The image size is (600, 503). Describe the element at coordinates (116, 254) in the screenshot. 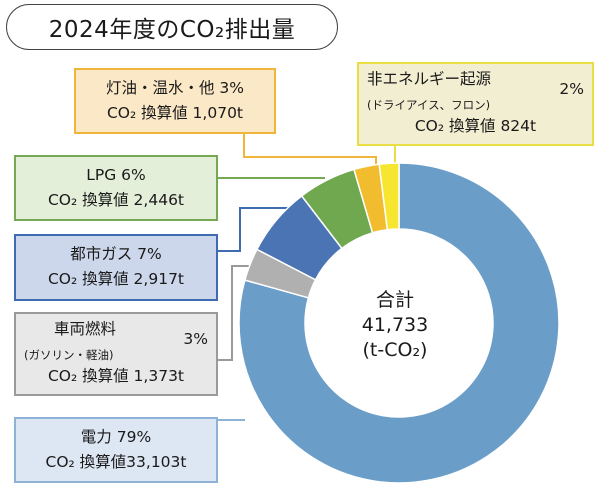

I see `label-gas-name: 都市ガス 7%` at that location.